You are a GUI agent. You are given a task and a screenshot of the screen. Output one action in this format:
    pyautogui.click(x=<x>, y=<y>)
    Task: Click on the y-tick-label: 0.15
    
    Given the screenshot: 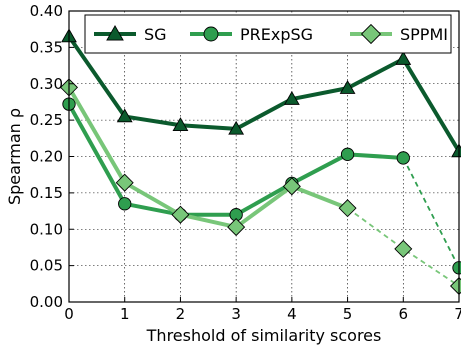 What is the action you would take?
    pyautogui.click(x=46, y=193)
    